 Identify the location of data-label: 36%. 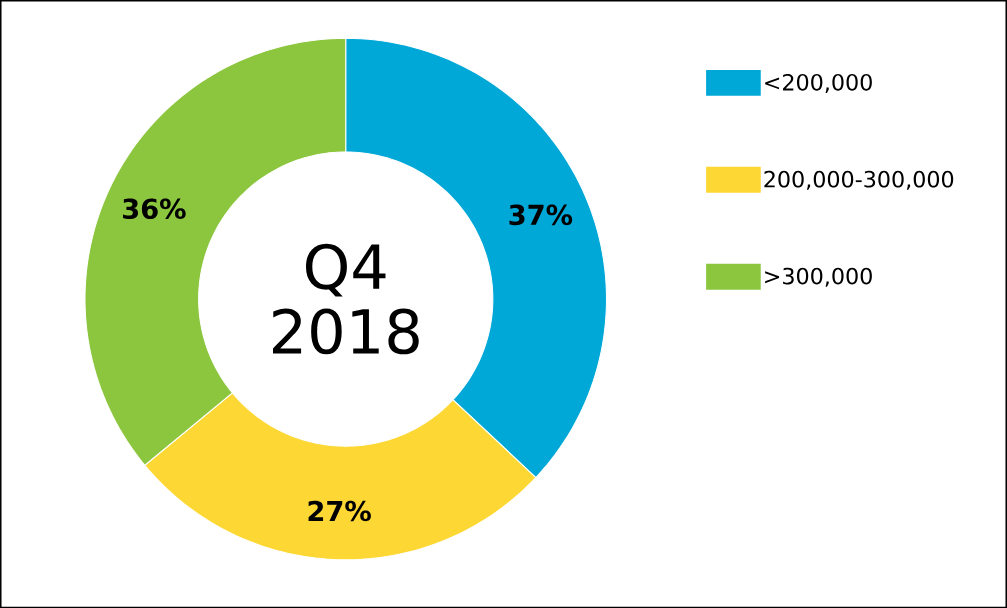
(154, 208).